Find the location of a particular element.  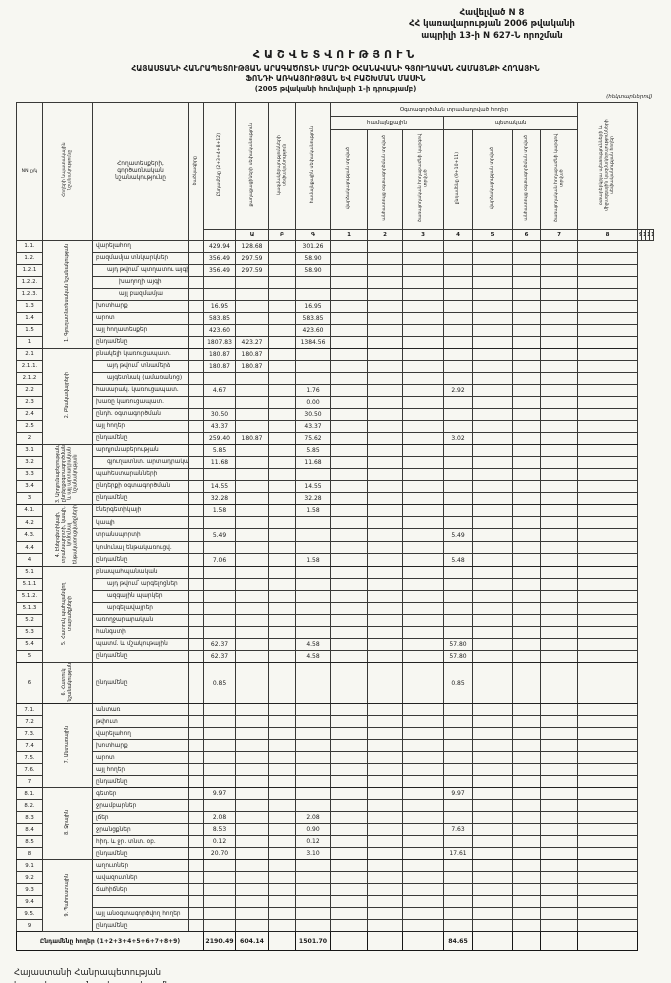

signatory-line-2: կառավարության աշխատակազմի is located at coordinates (92, 981).